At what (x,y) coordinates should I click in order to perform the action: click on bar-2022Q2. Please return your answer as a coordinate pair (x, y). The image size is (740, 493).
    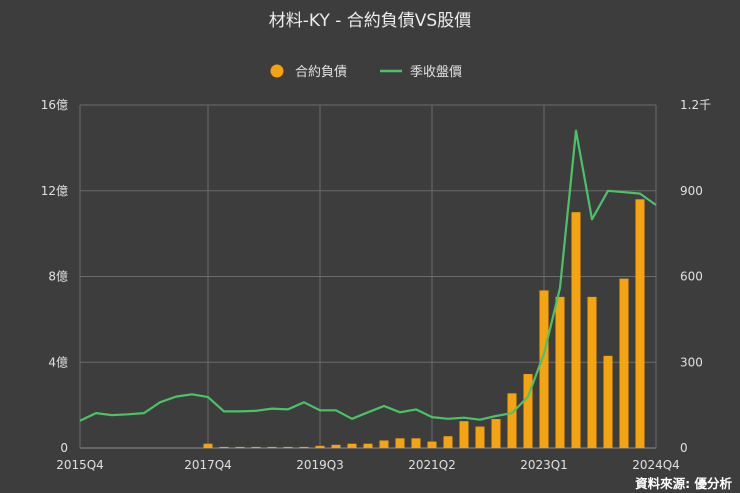
    Looking at the image, I should click on (496, 433).